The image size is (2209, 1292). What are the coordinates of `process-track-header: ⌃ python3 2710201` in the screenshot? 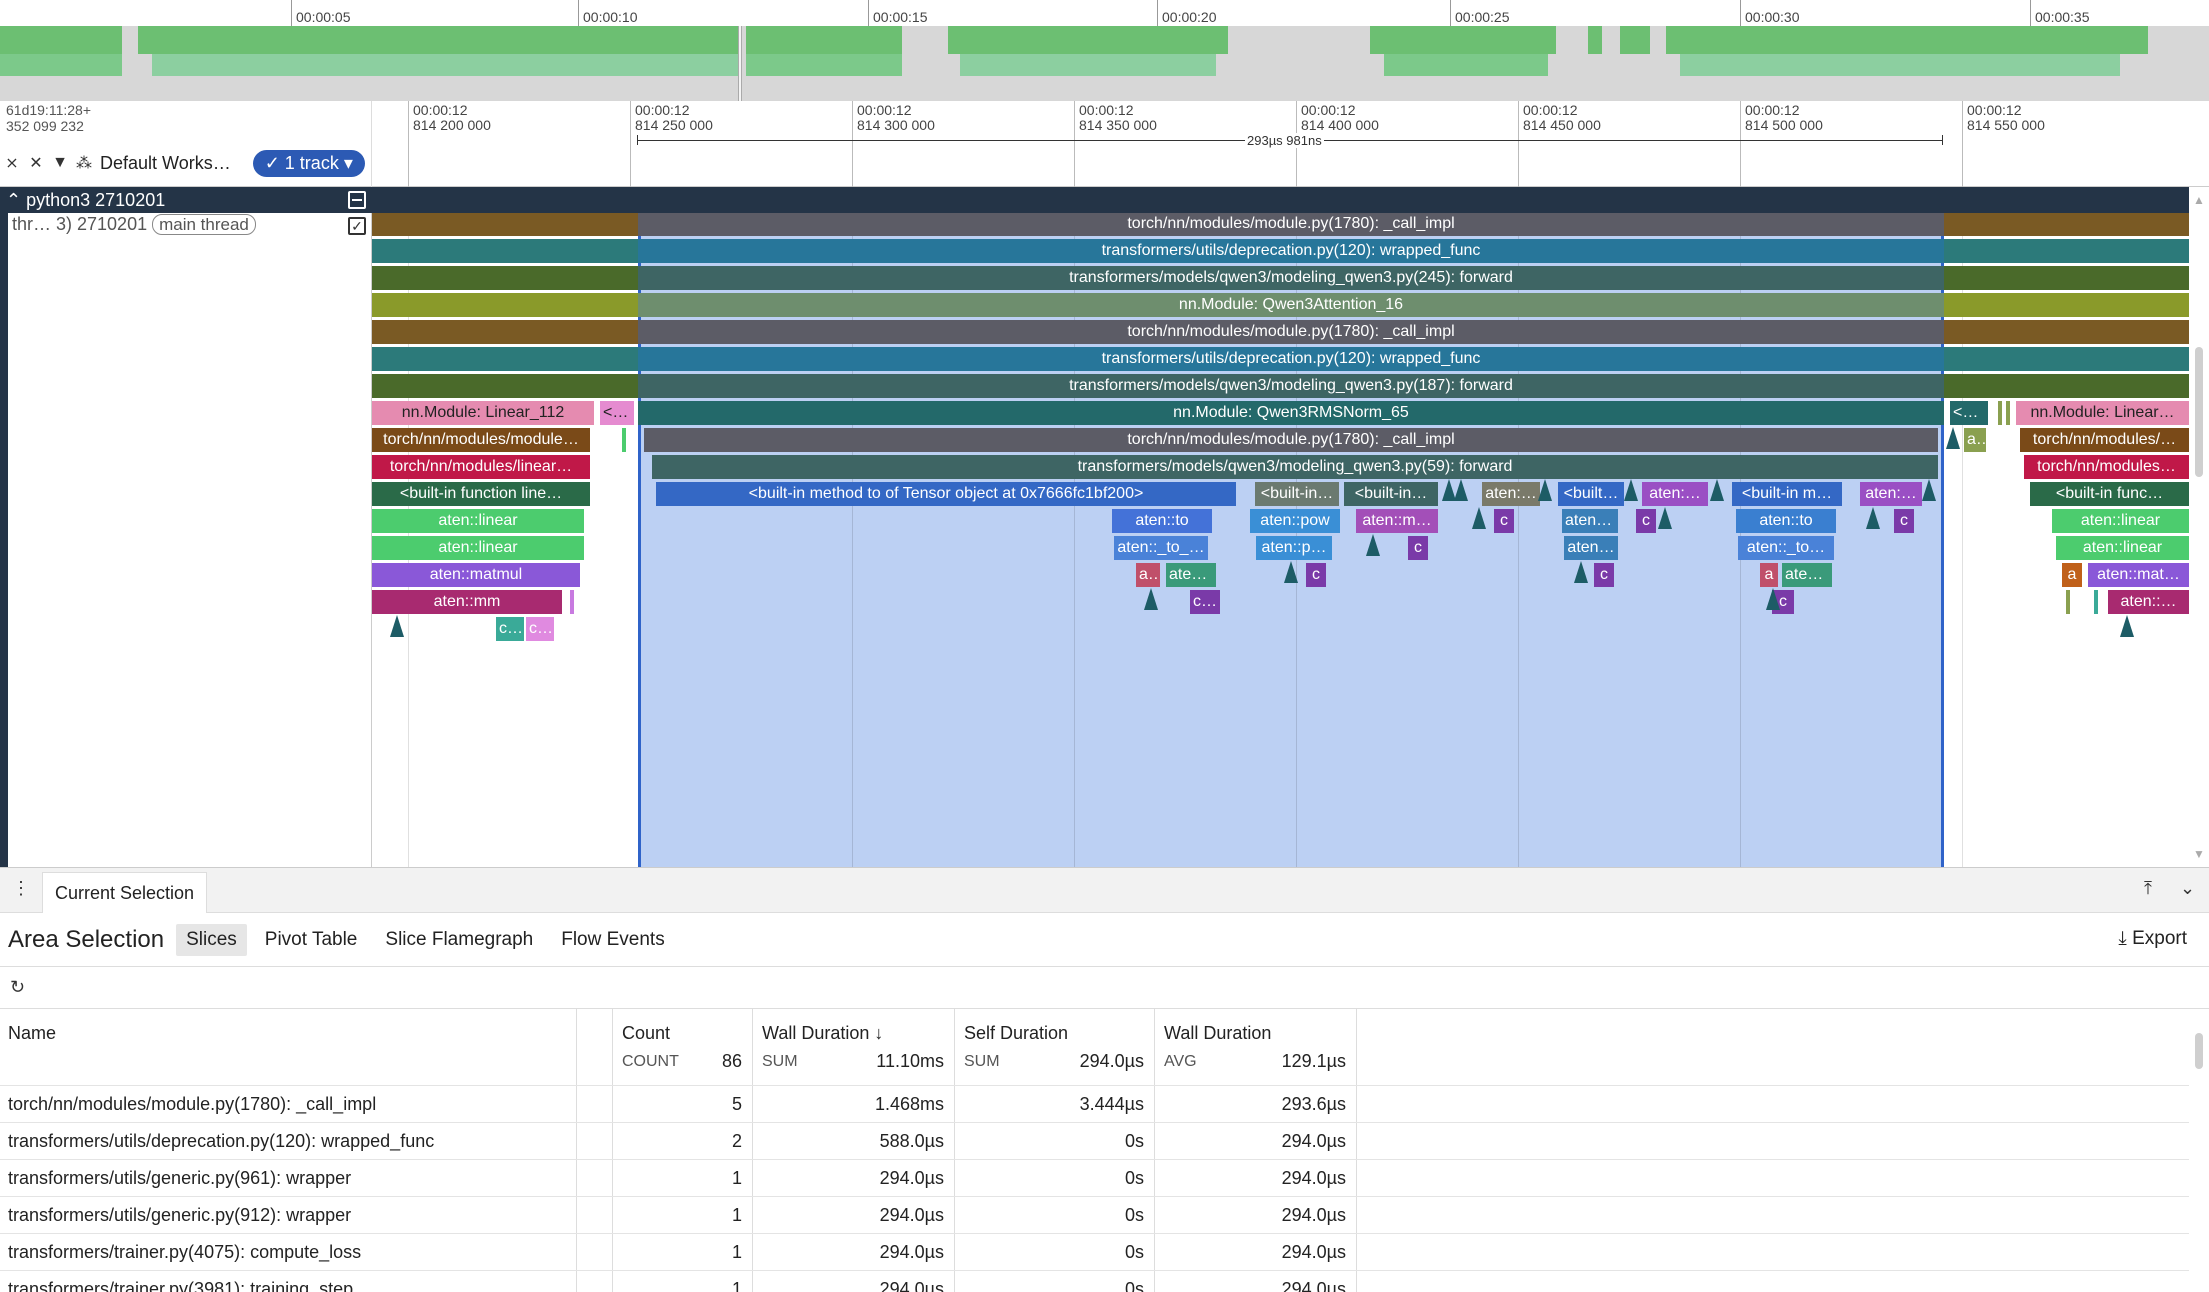 It's located at (1094, 200).